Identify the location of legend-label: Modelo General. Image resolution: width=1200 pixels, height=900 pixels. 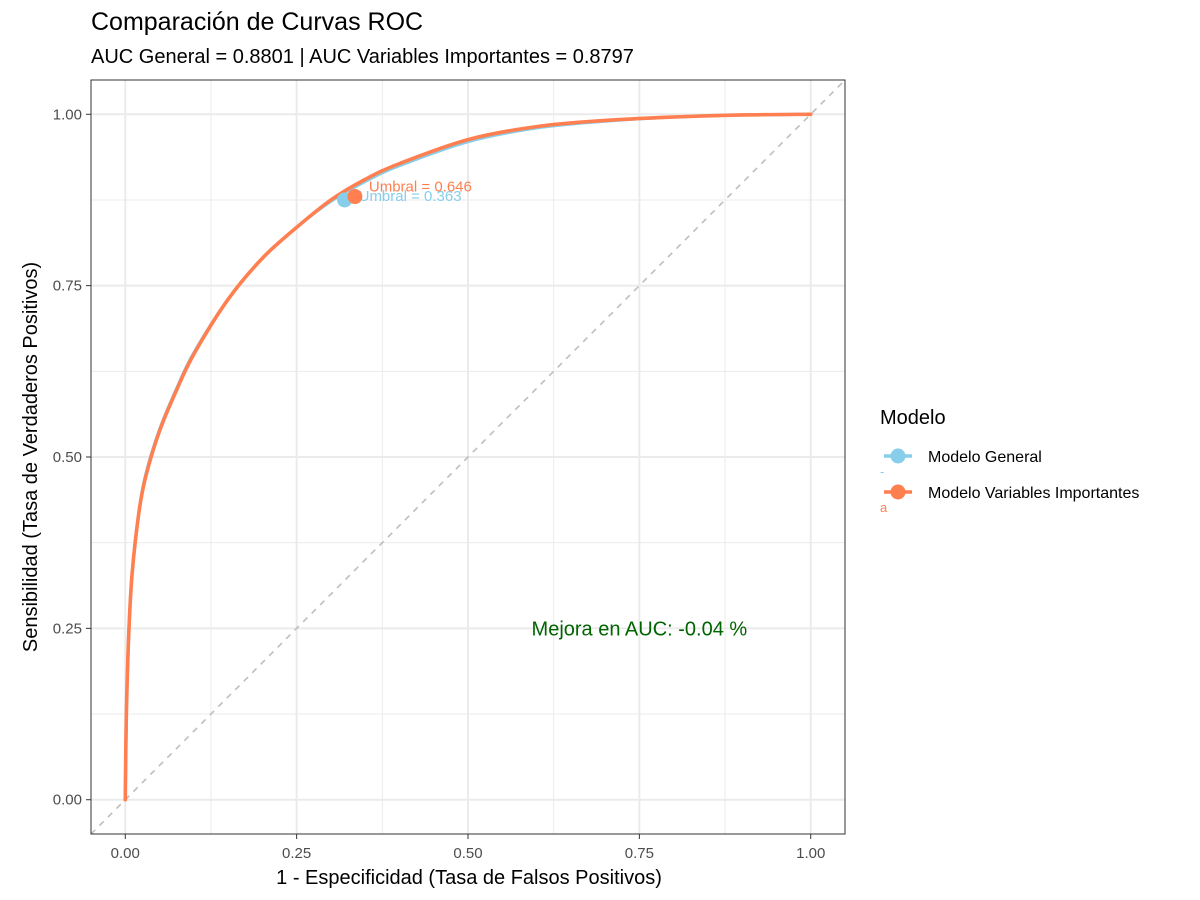
(985, 457).